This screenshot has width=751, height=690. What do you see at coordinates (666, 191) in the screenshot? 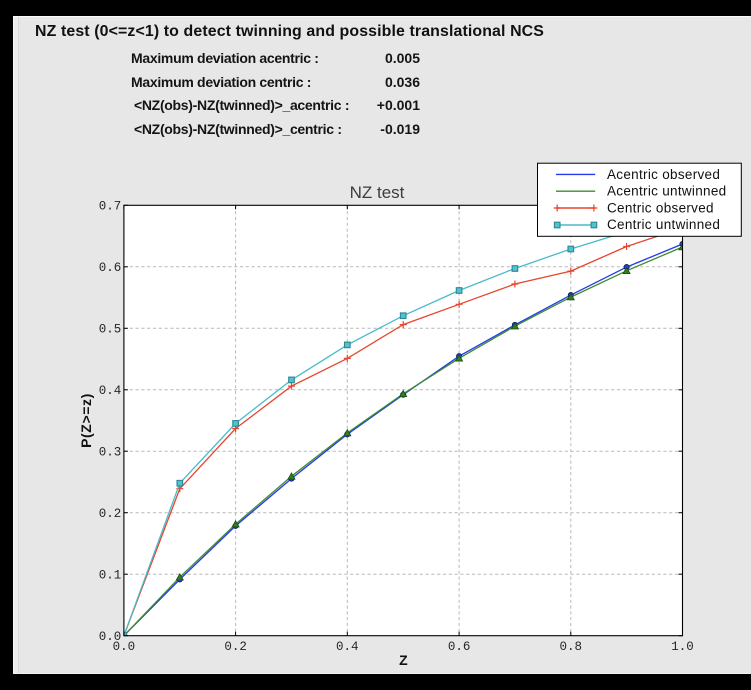
I see `svg-text: Acentric untwinned` at bounding box center [666, 191].